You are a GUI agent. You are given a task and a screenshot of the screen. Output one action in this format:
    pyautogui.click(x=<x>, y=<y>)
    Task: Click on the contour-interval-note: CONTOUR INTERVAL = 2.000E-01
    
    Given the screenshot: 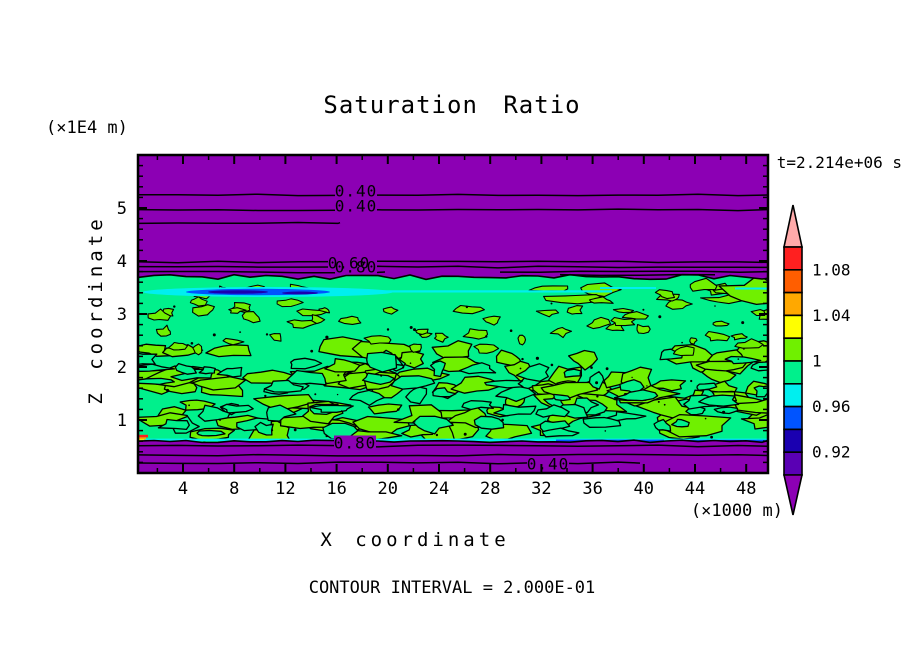 What is the action you would take?
    pyautogui.click(x=452, y=588)
    